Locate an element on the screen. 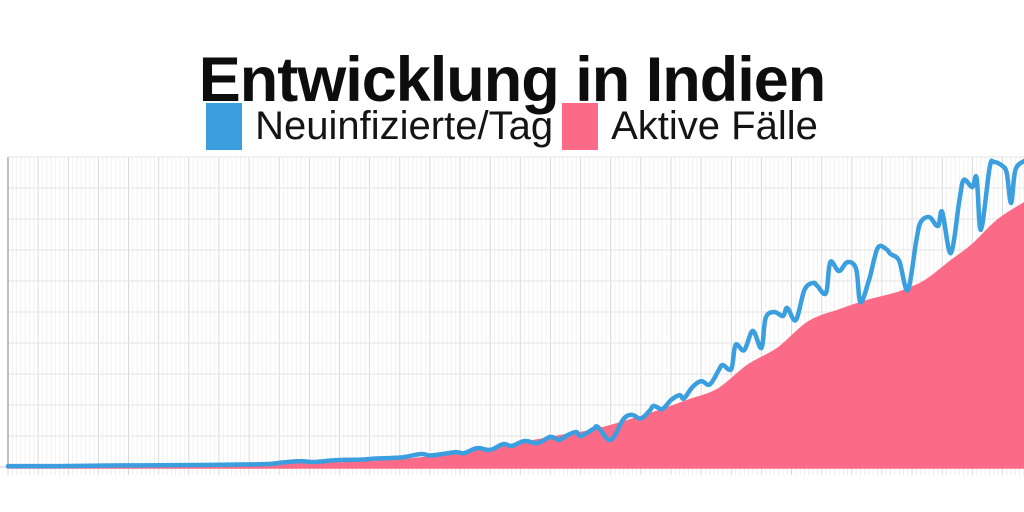  legend-item-new-infections: Neuinfizierte/Tag is located at coordinates (379, 126).